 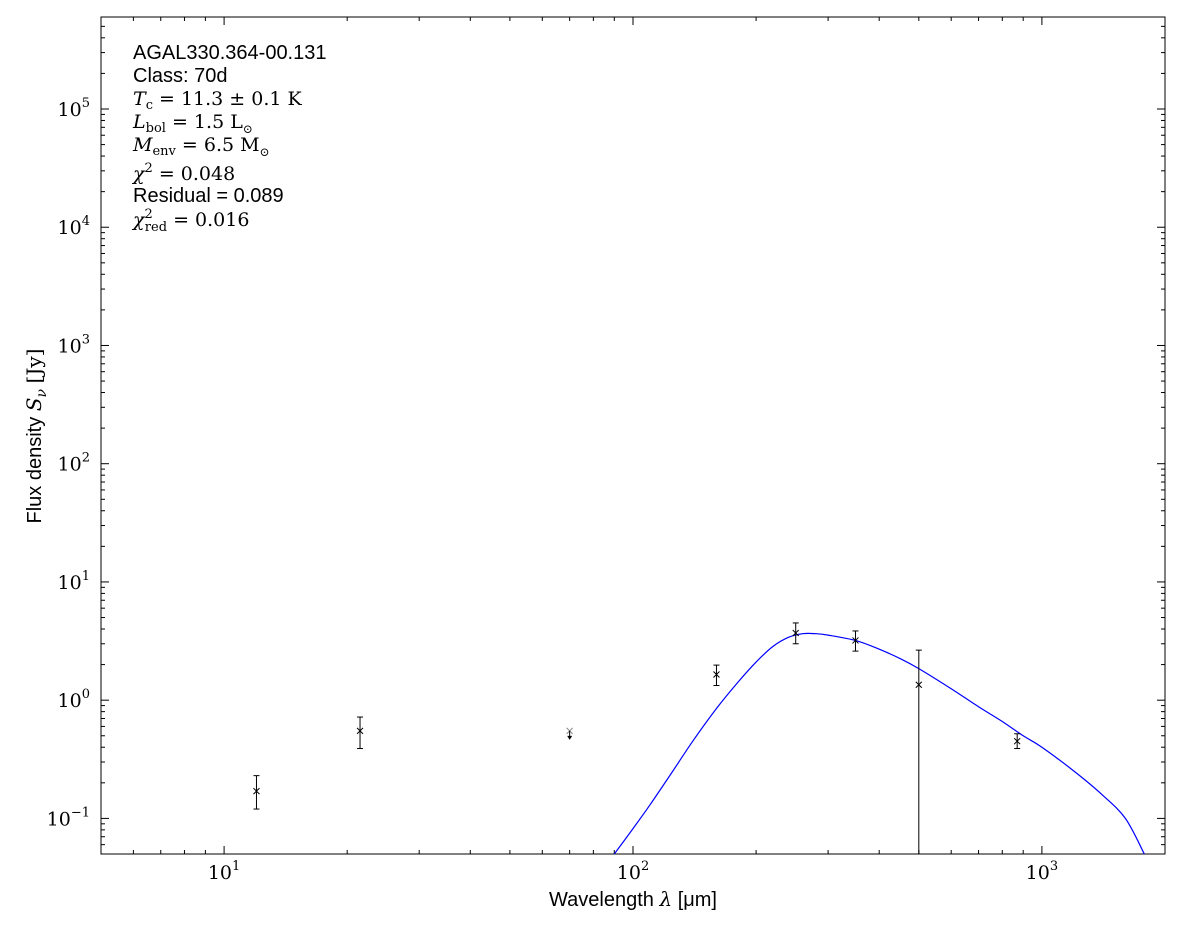 What do you see at coordinates (74, 463) in the screenshot?
I see `y-tick-label: 10²` at bounding box center [74, 463].